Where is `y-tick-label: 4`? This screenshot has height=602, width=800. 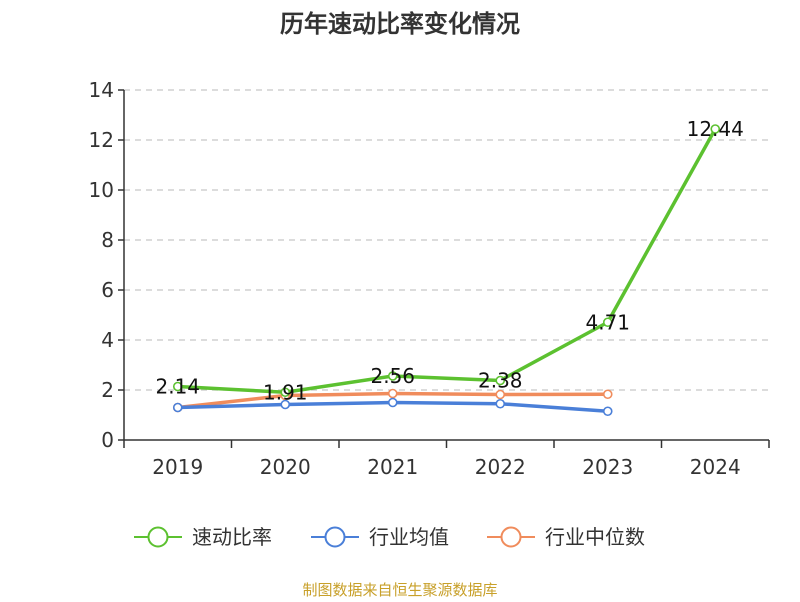 y-tick-label: 4 is located at coordinates (107, 340).